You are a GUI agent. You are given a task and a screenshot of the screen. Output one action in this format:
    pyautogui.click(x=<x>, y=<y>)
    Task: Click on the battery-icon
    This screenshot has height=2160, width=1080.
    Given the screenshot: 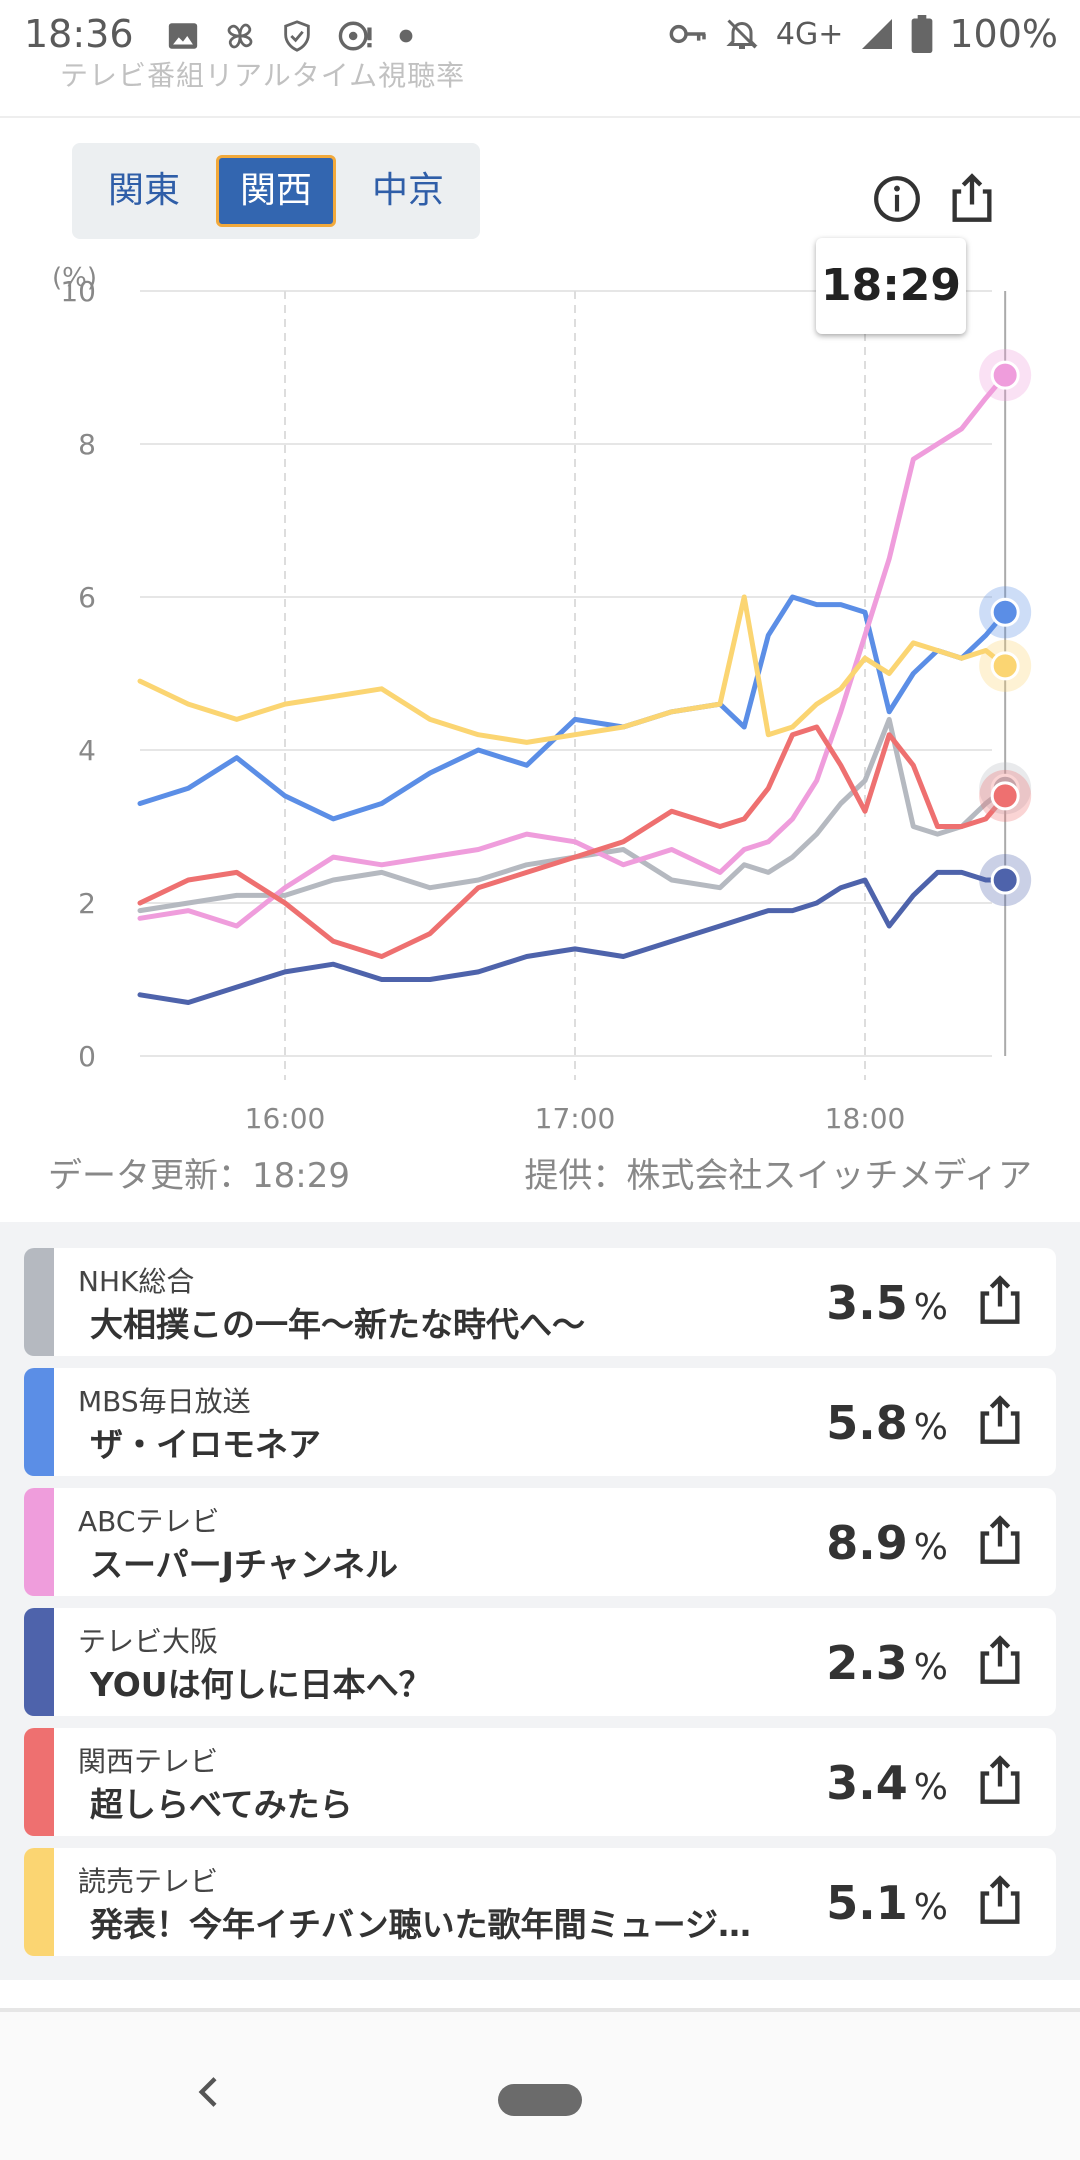 What is the action you would take?
    pyautogui.click(x=922, y=34)
    